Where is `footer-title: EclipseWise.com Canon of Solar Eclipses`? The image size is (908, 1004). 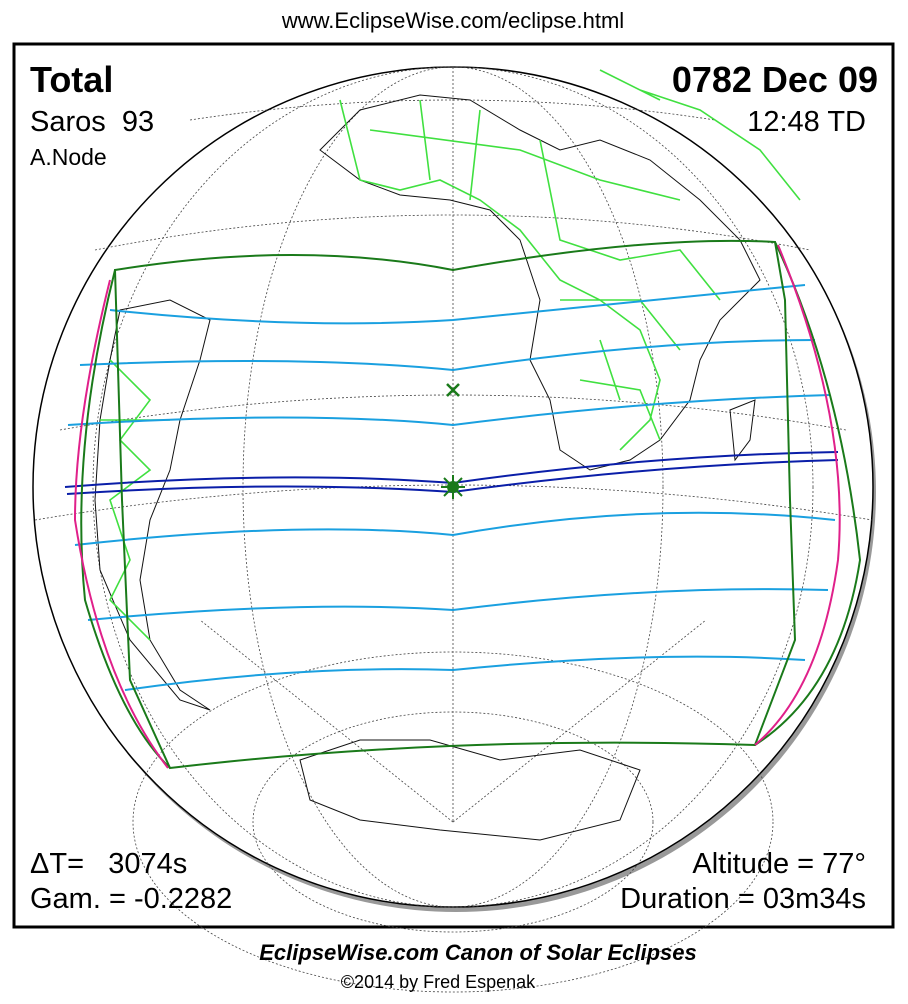
footer-title: EclipseWise.com Canon of Solar Eclipses is located at coordinates (478, 952).